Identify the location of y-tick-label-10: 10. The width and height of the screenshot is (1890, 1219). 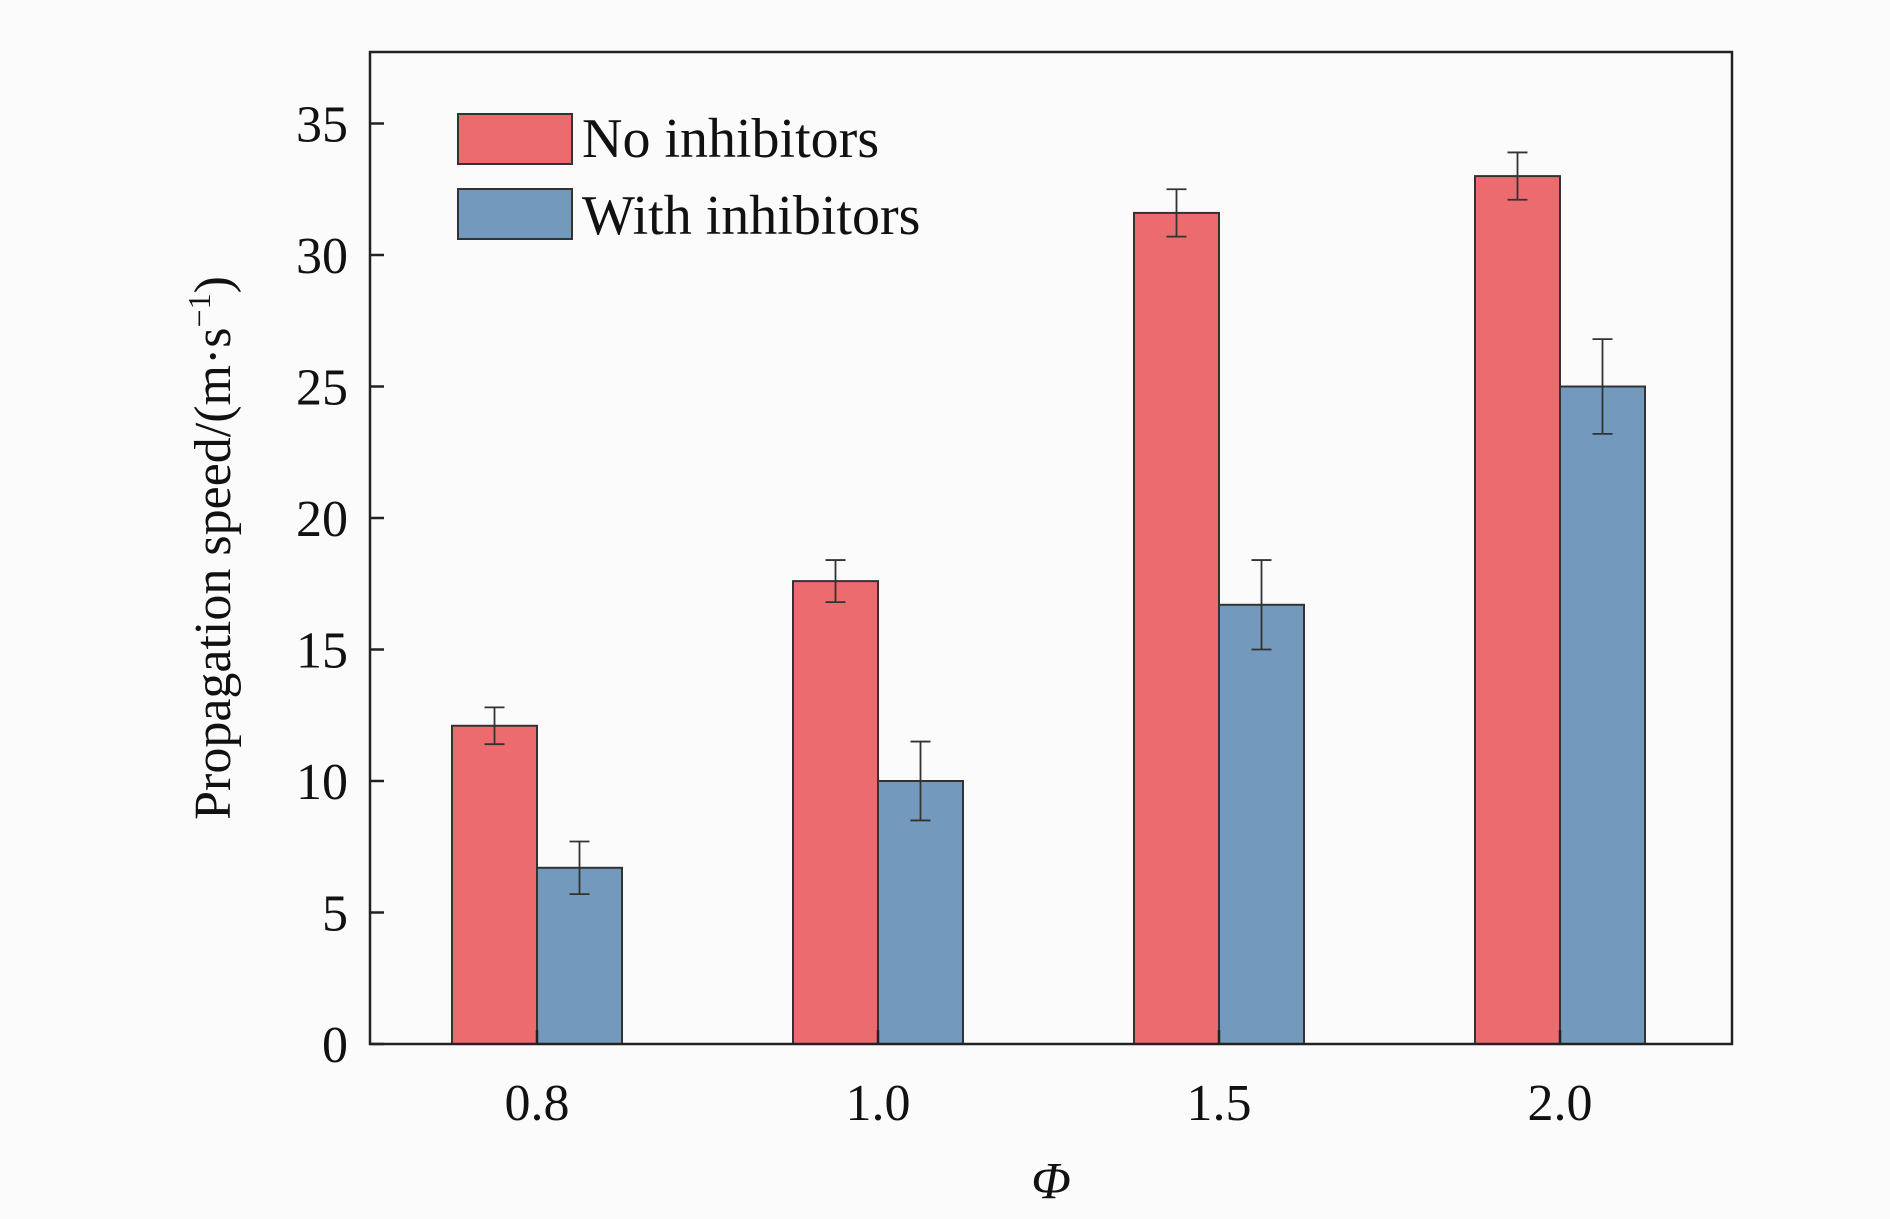
(322, 782).